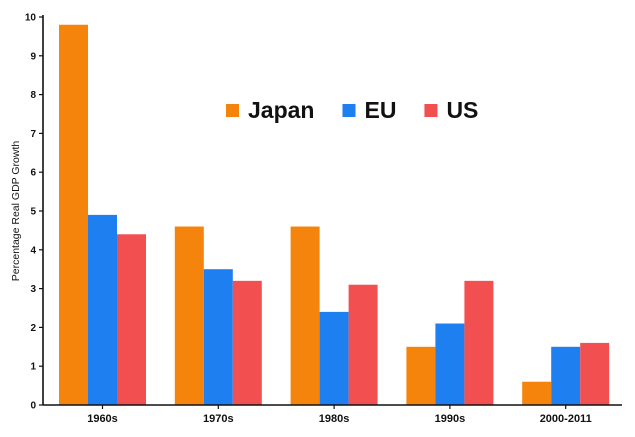 The width and height of the screenshot is (635, 437). What do you see at coordinates (33, 212) in the screenshot?
I see `y-tick-label: 5` at bounding box center [33, 212].